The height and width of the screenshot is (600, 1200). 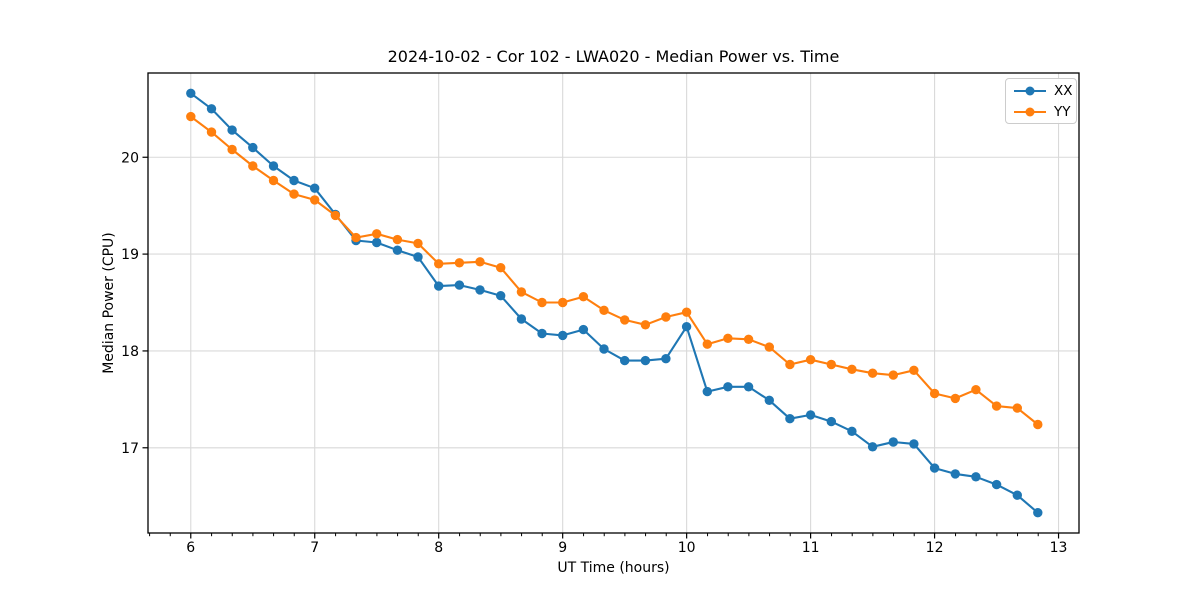 I want to click on legend-entry-YY: YY, so click(x=1041, y=112).